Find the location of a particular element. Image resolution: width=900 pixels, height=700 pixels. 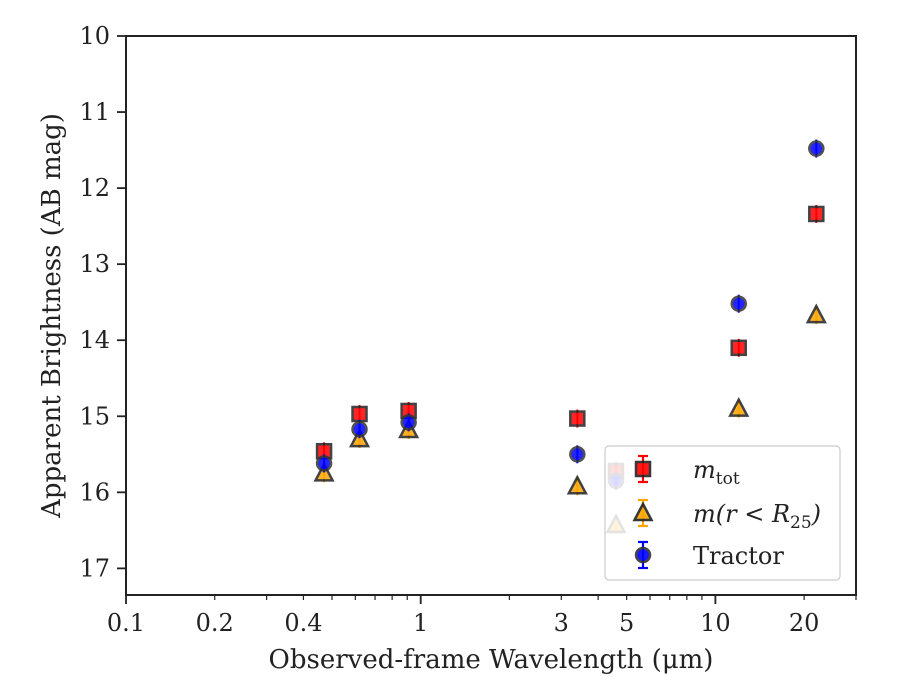

x-tick-label: 0.1 is located at coordinates (126, 623).